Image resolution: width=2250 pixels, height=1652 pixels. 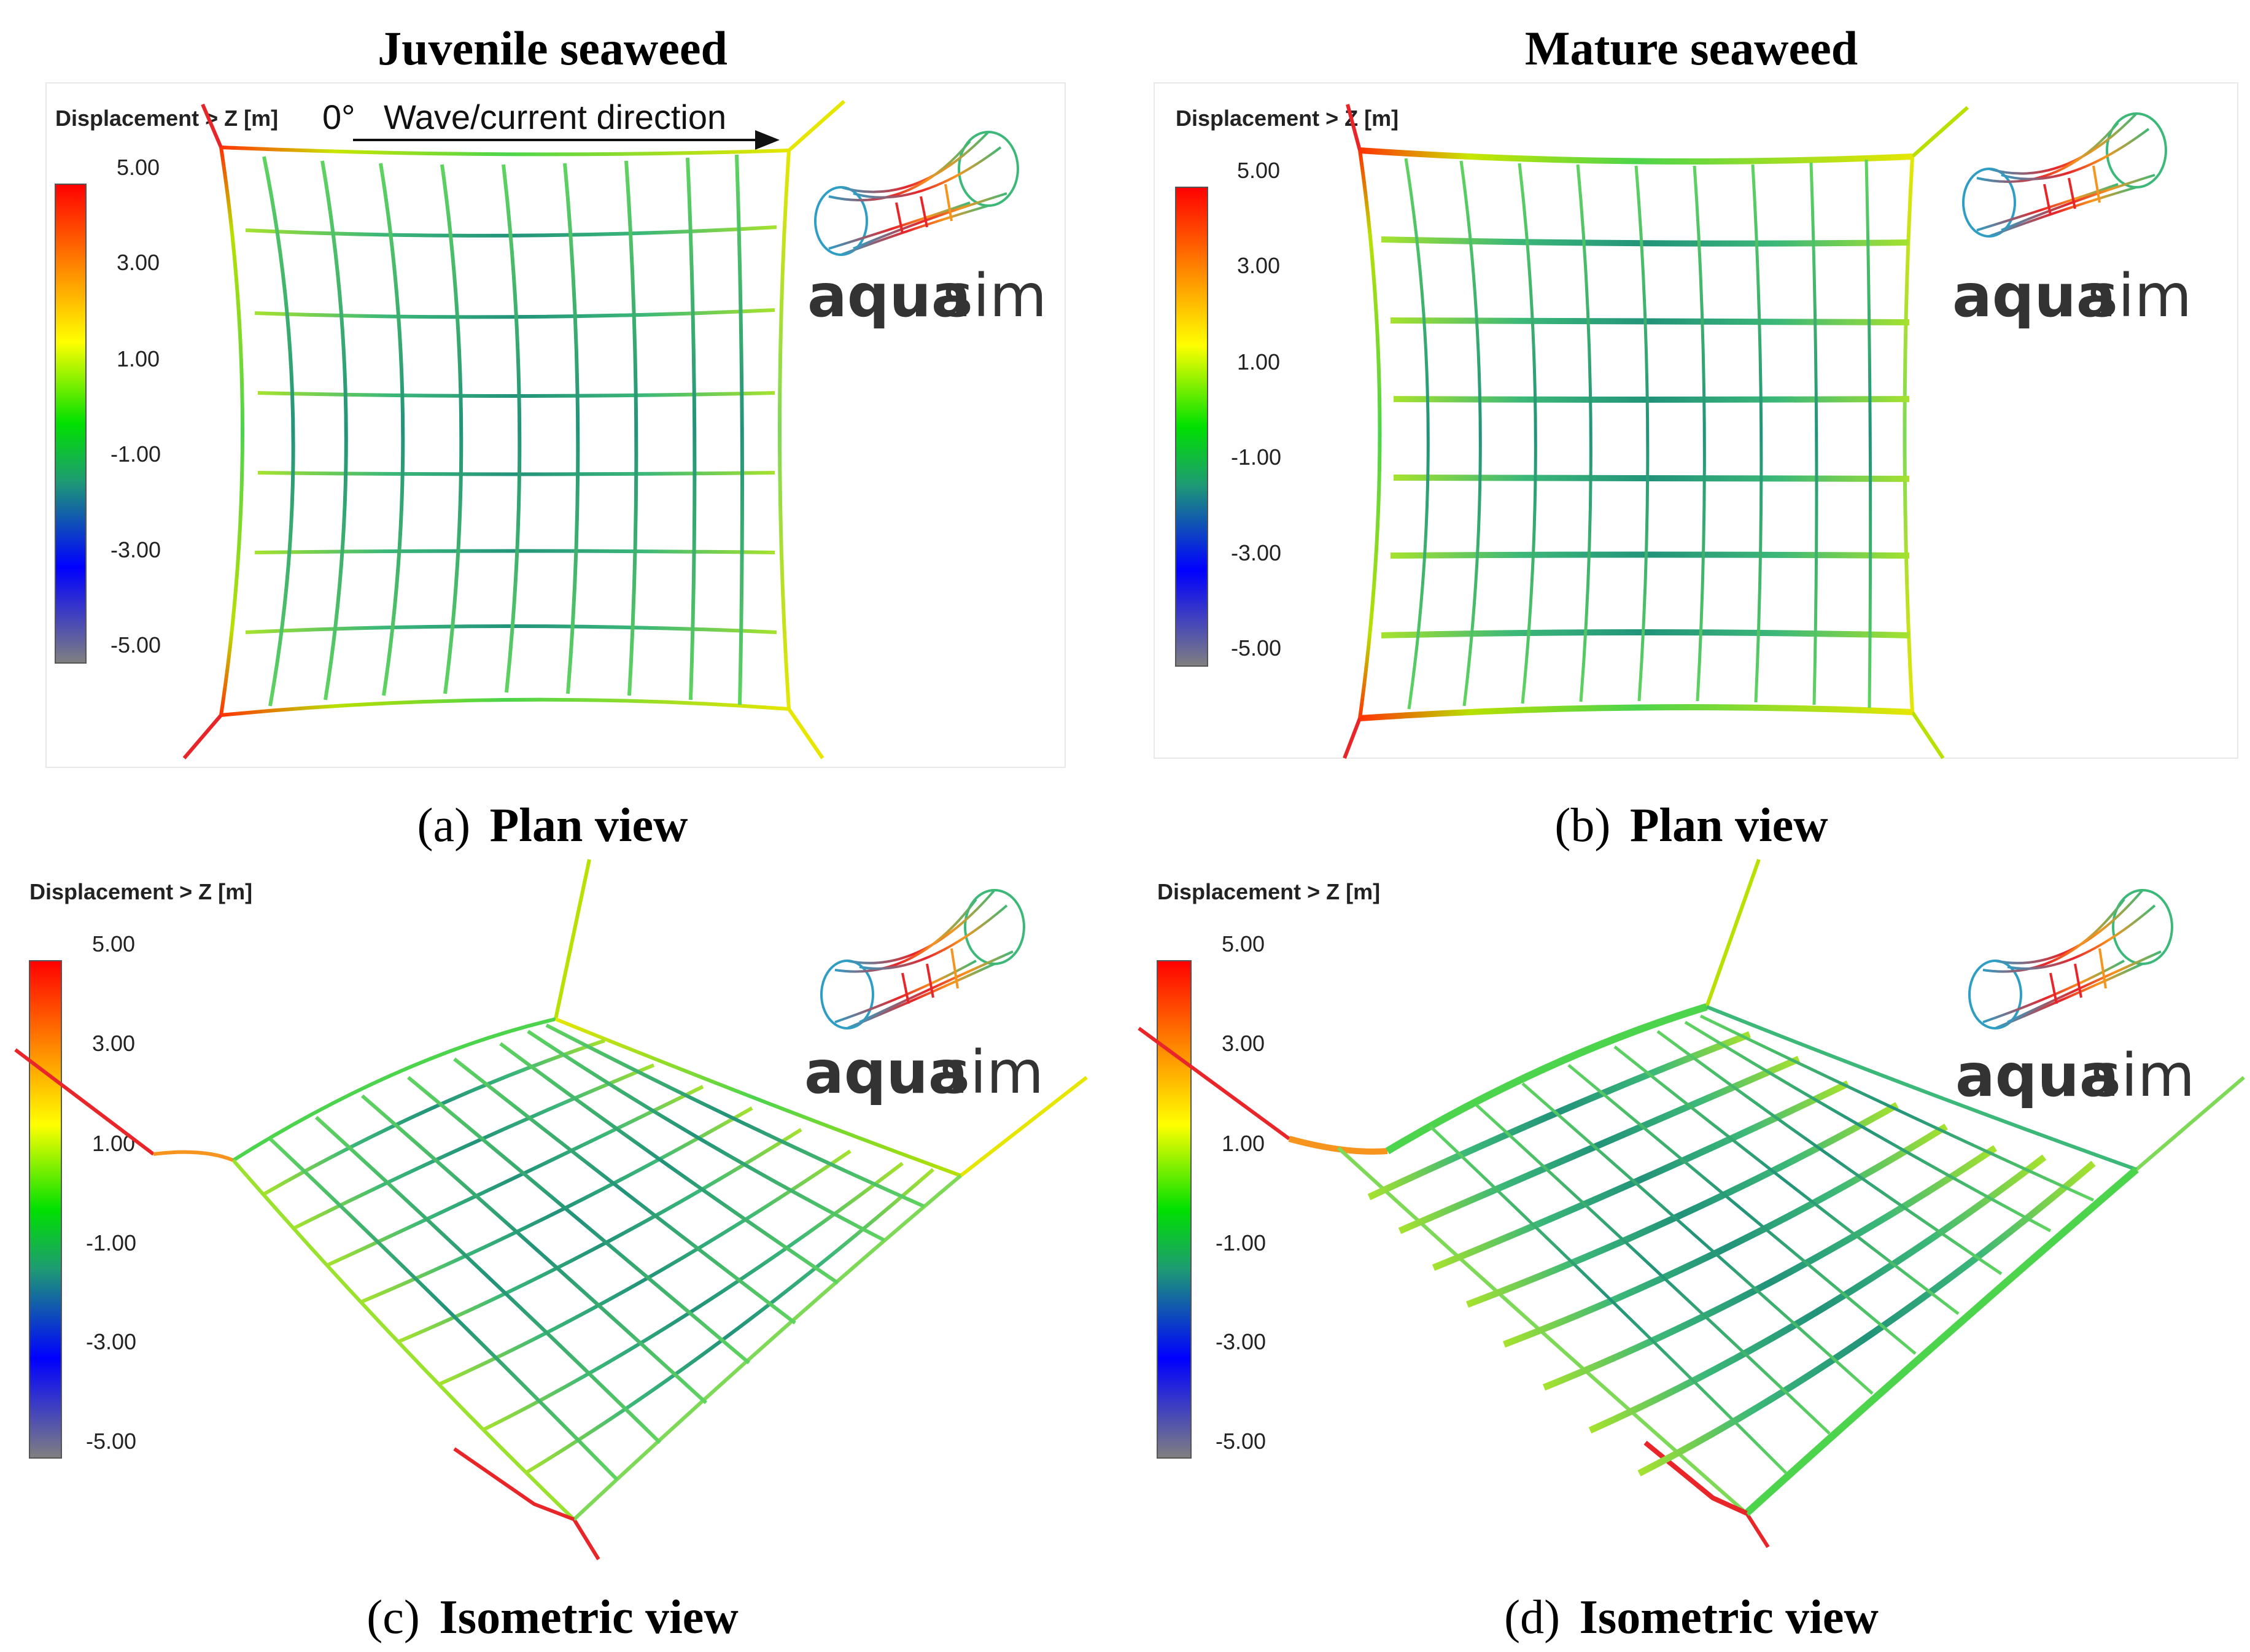 What do you see at coordinates (1582, 824) in the screenshot?
I see `caption-b-label: (b)` at bounding box center [1582, 824].